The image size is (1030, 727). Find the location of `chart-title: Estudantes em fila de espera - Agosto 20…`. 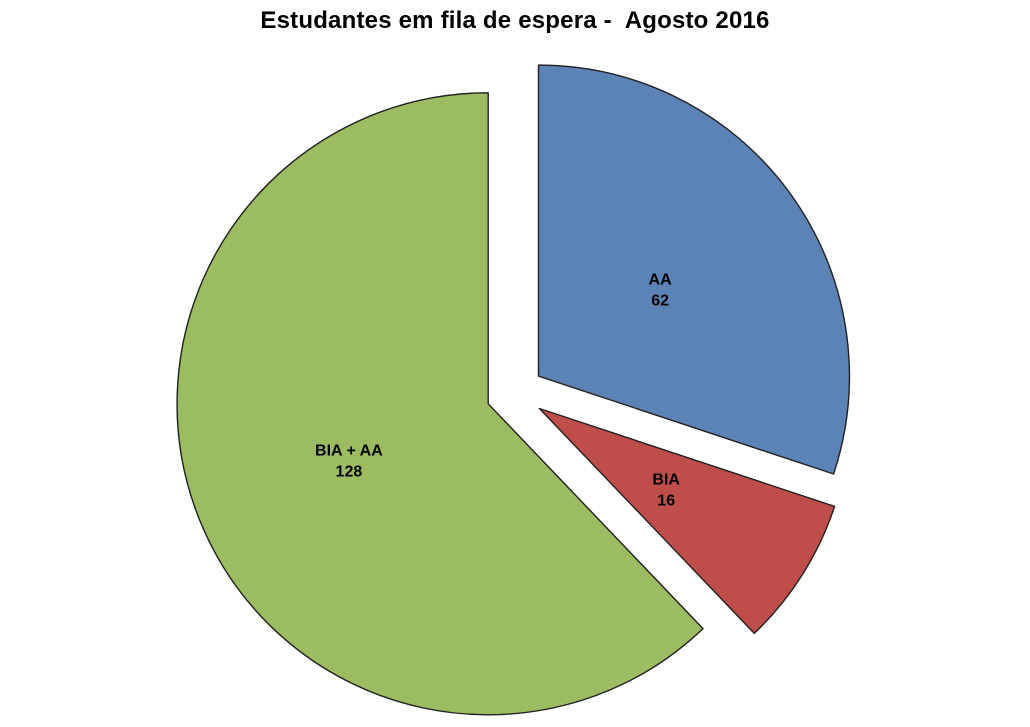

chart-title: Estudantes em fila de espera - Agosto 20… is located at coordinates (515, 20).